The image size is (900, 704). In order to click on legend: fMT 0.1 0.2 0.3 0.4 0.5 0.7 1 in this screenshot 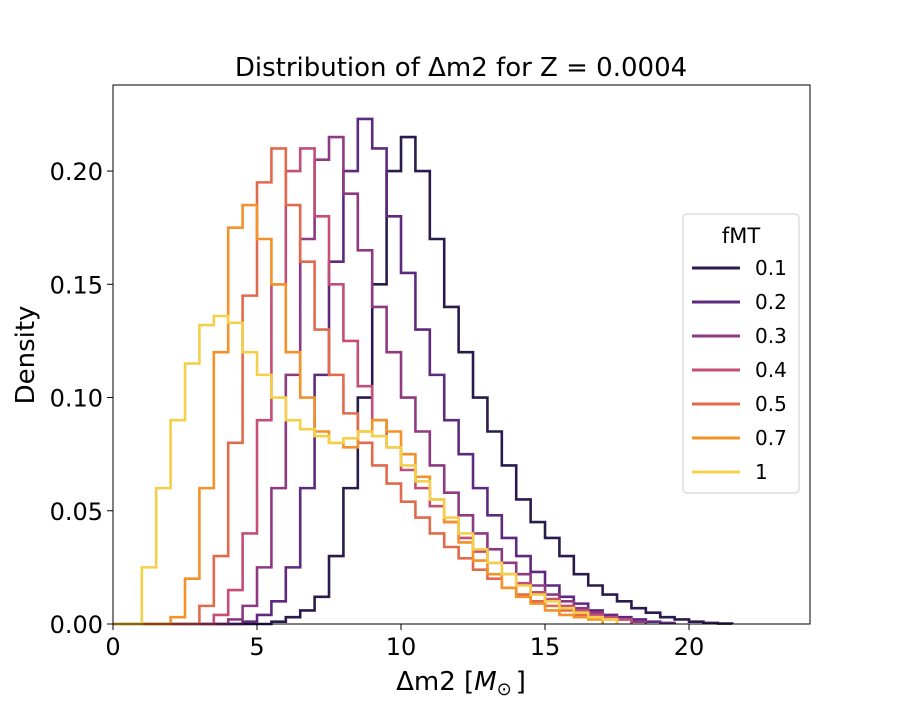, I will do `click(741, 353)`.